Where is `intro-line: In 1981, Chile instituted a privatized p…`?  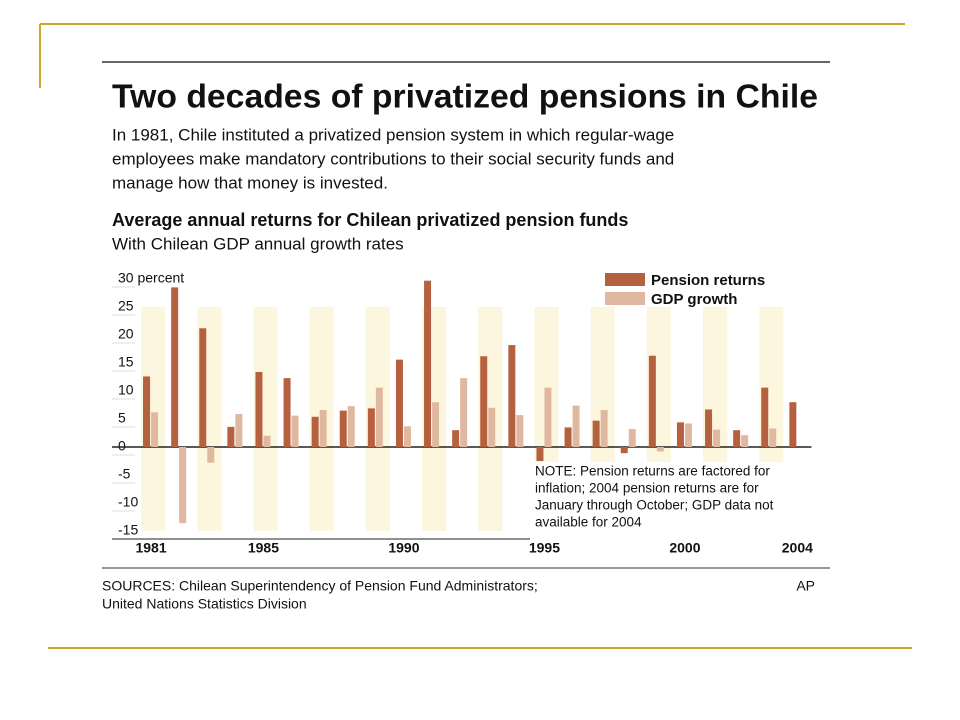
intro-line: In 1981, Chile instituted a privatized p… is located at coordinates (393, 134).